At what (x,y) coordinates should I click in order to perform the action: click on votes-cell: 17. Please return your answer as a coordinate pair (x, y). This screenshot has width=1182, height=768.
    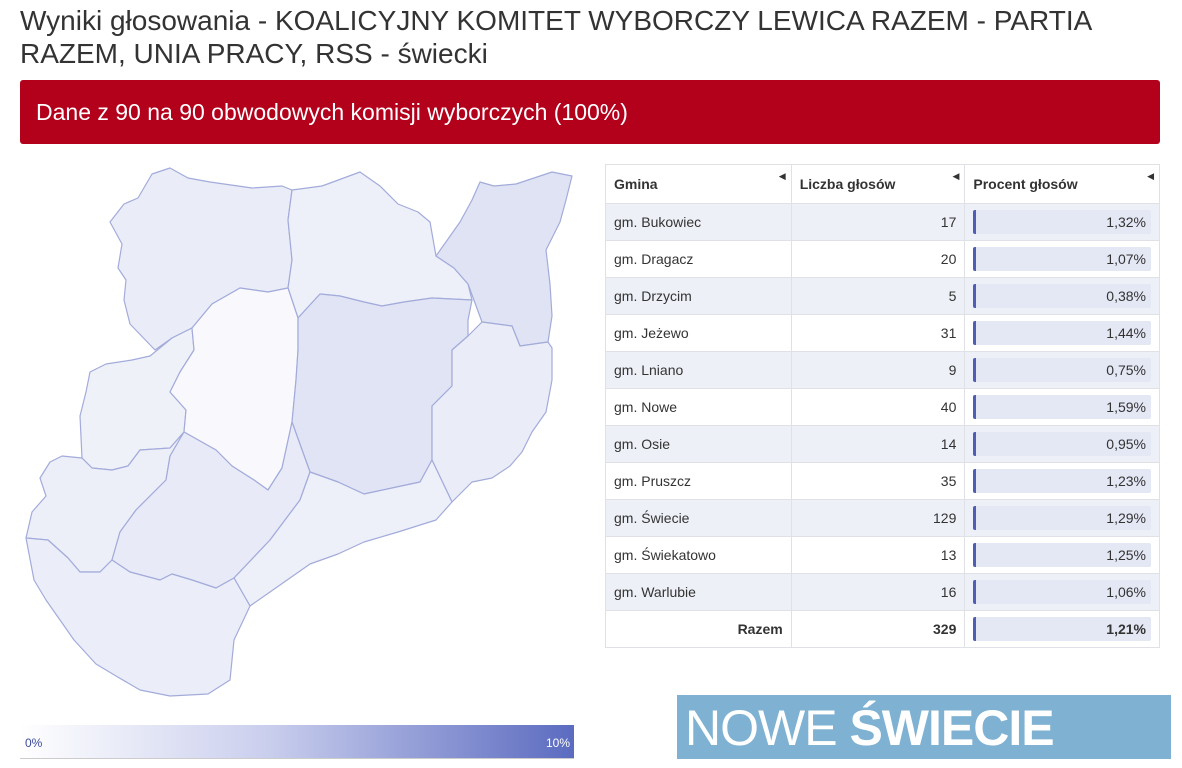
    Looking at the image, I should click on (878, 222).